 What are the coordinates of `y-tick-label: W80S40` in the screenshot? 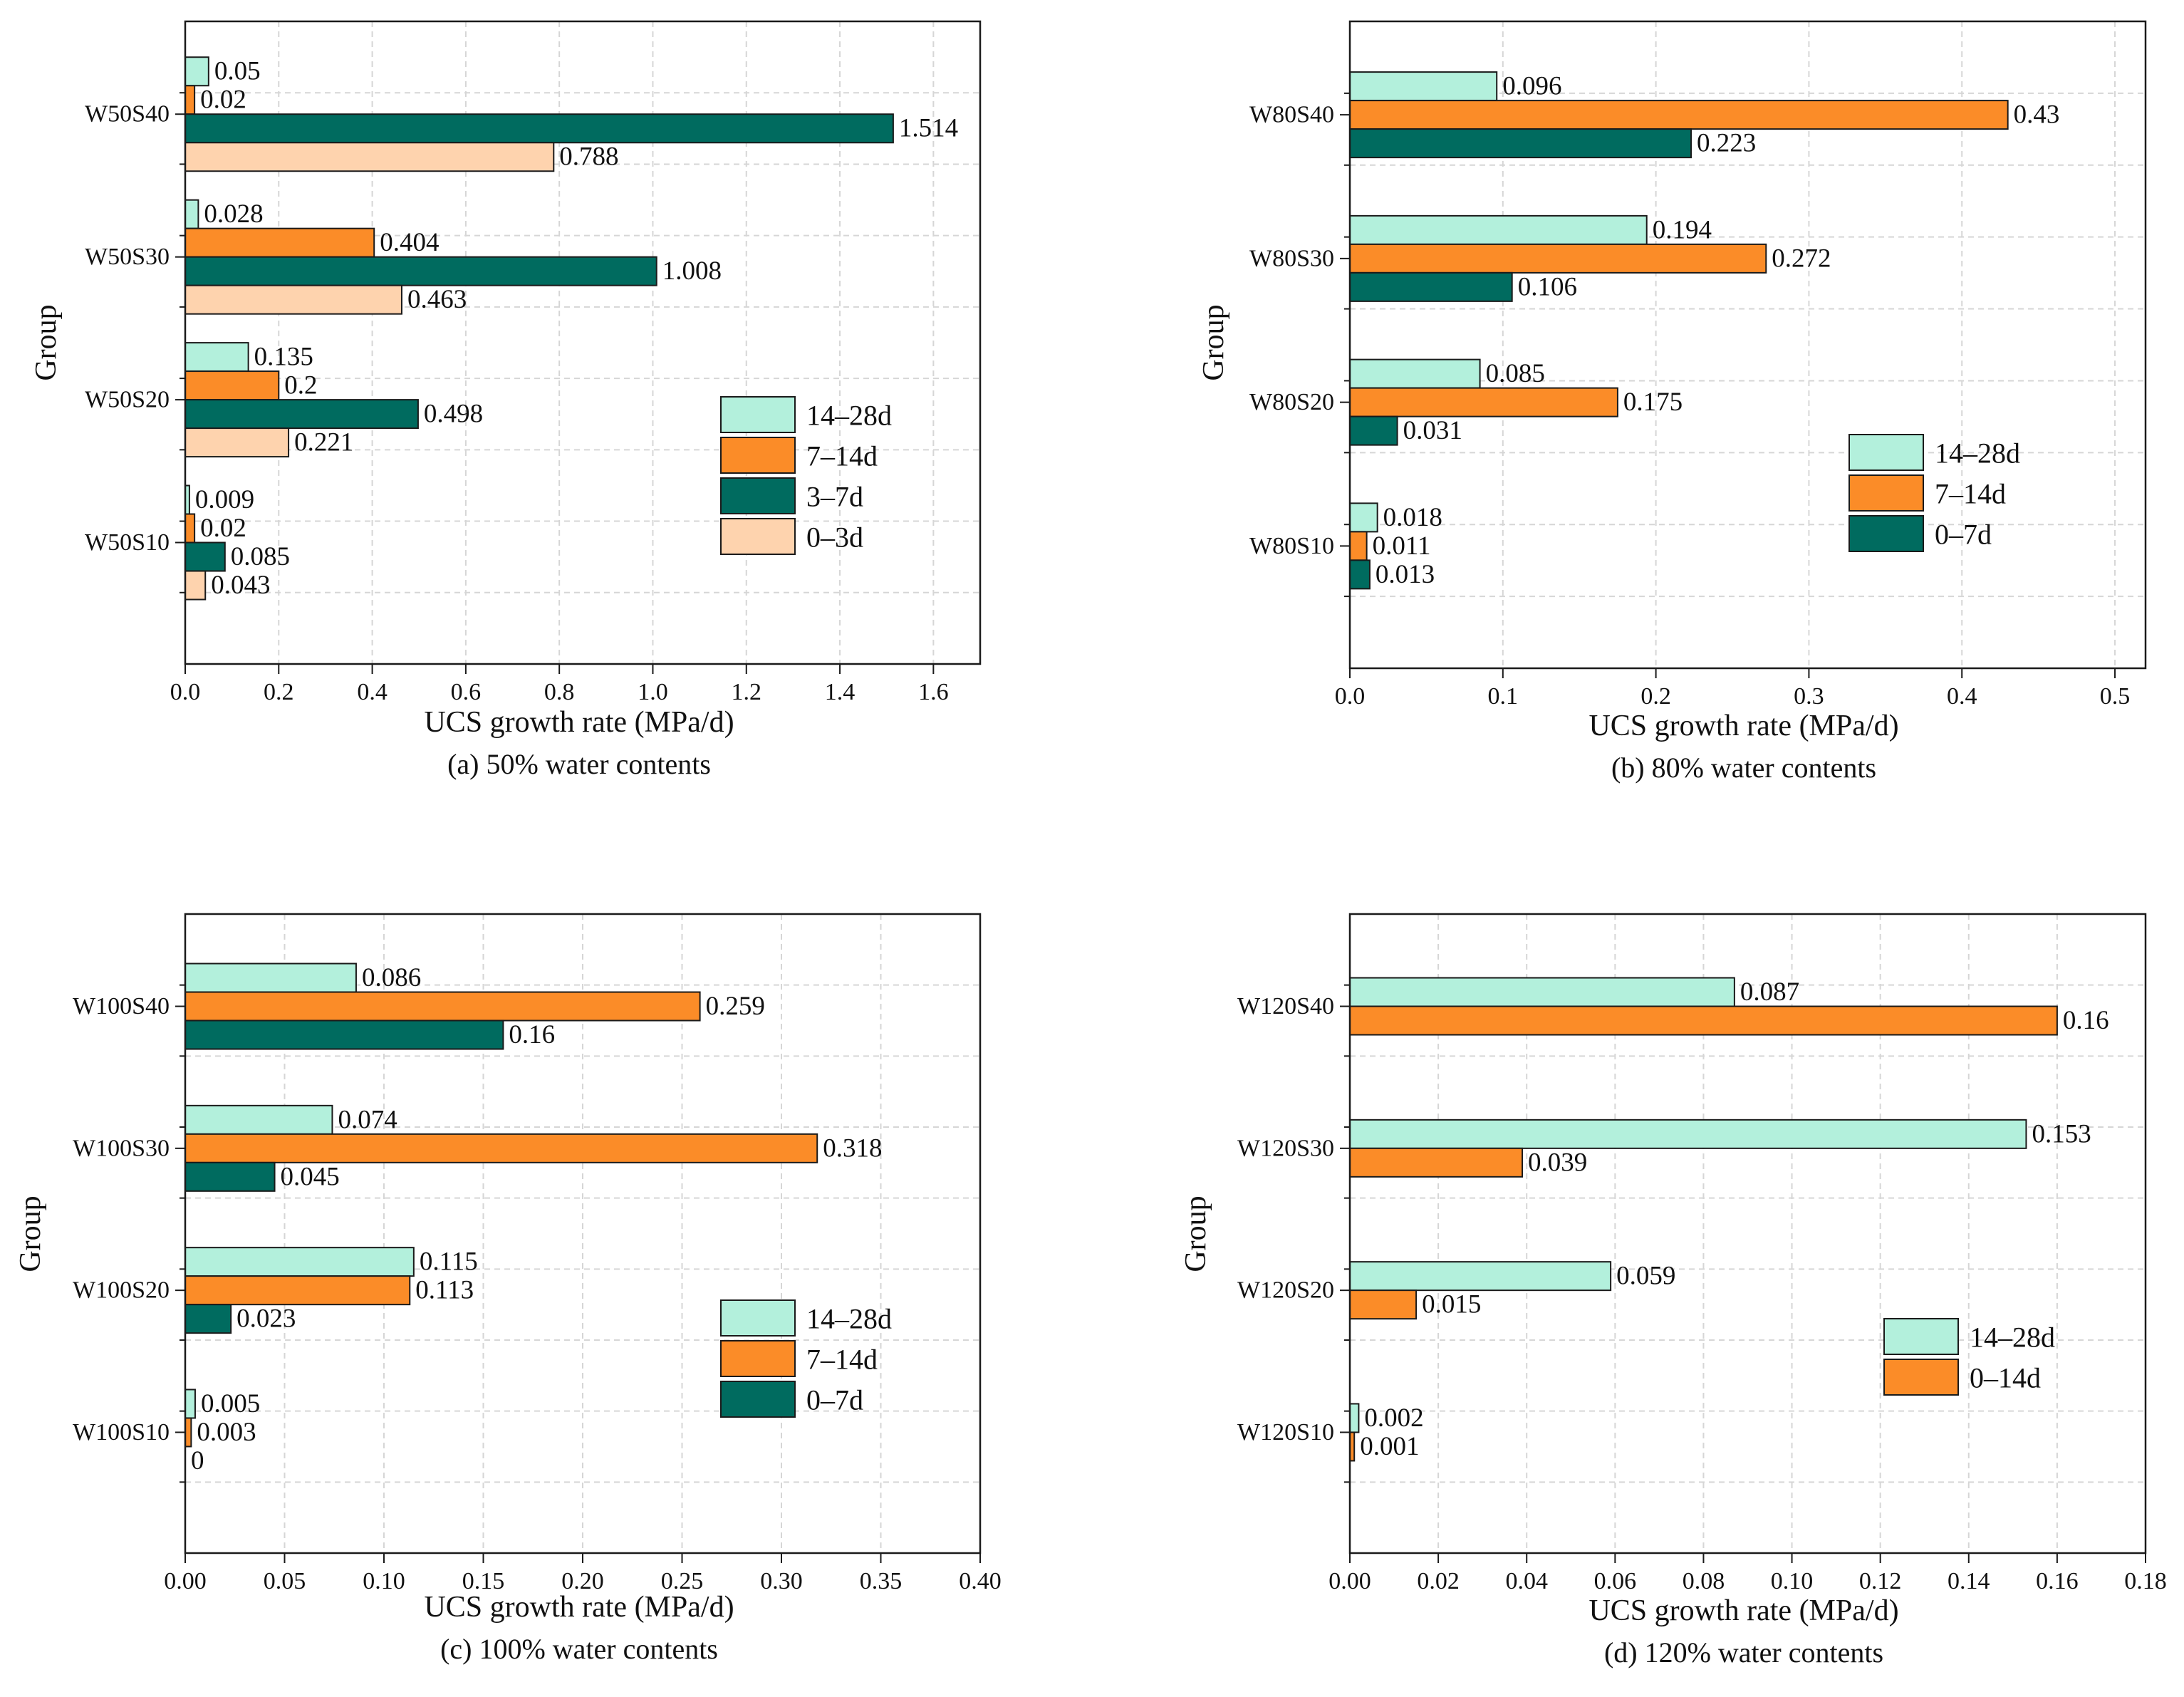 It's located at (1291, 115).